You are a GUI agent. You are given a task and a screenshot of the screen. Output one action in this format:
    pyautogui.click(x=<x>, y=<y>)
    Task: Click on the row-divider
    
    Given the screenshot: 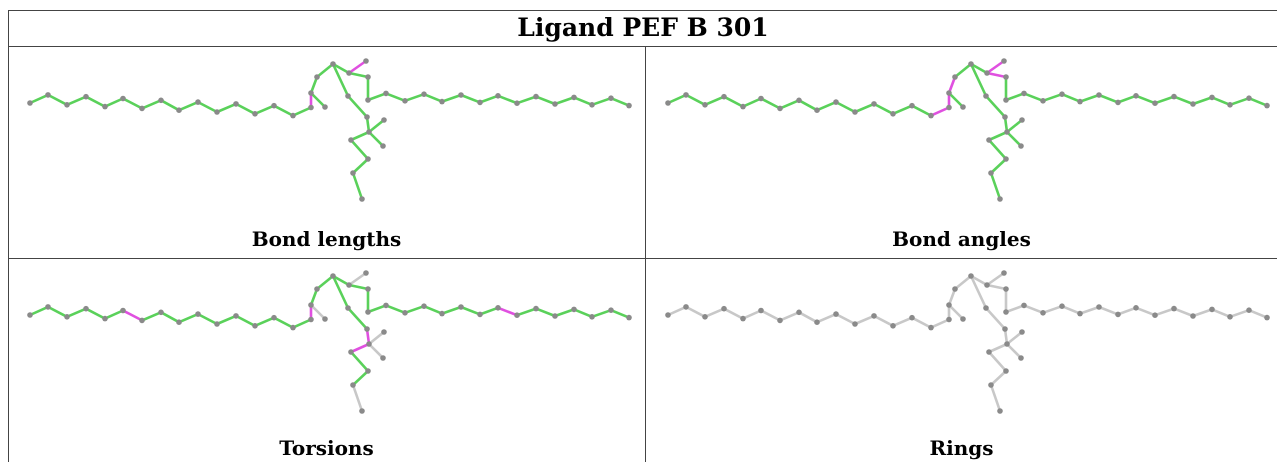 What is the action you would take?
    pyautogui.click(x=642, y=258)
    